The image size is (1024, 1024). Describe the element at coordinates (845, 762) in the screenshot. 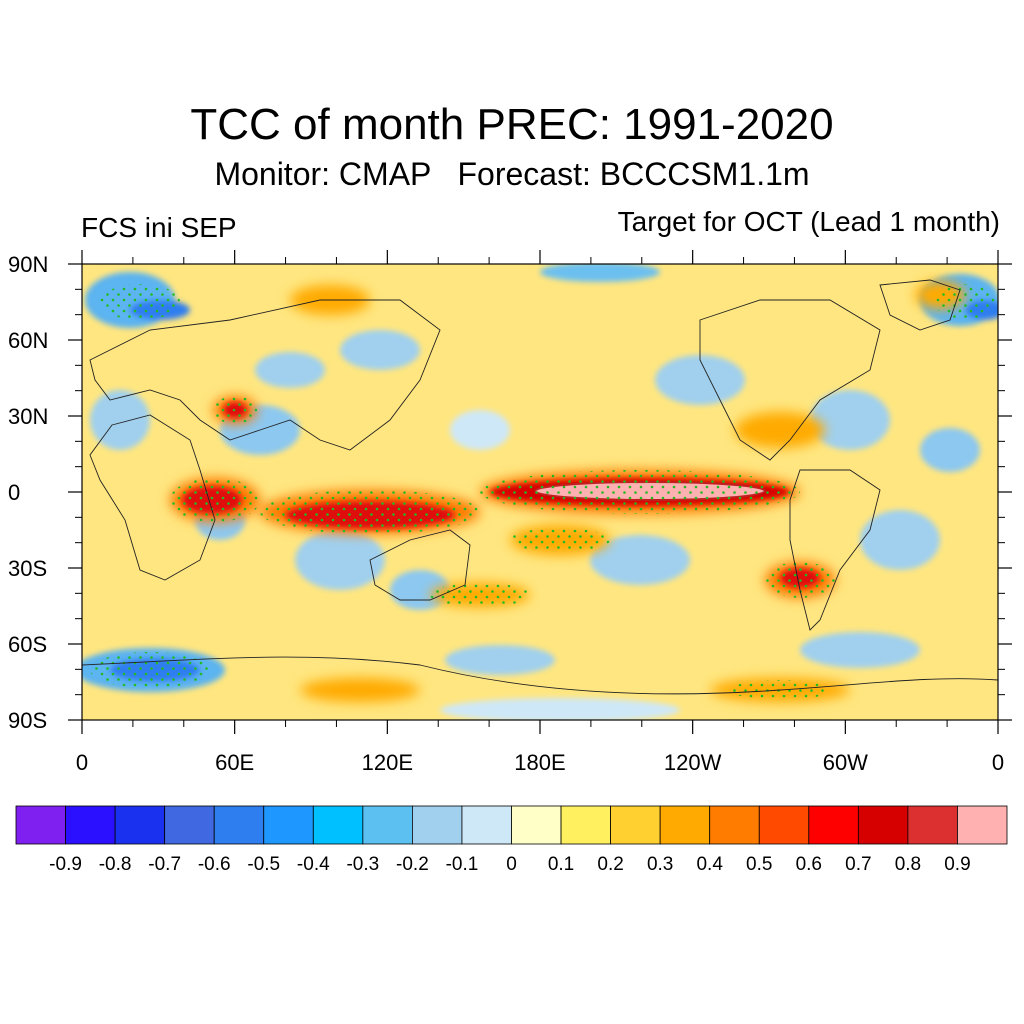

I see `lon-tick-label: 60W` at that location.